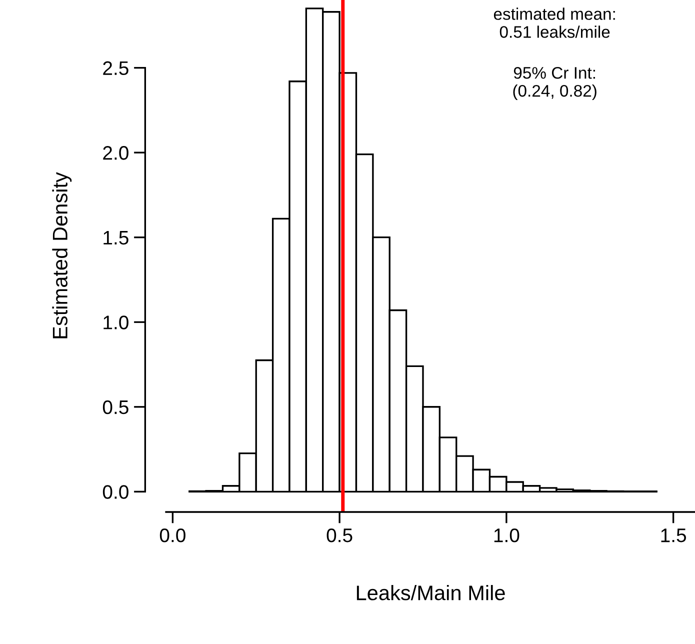 The width and height of the screenshot is (695, 644). Describe the element at coordinates (116, 323) in the screenshot. I see `y-tick-label: 1.0` at that location.